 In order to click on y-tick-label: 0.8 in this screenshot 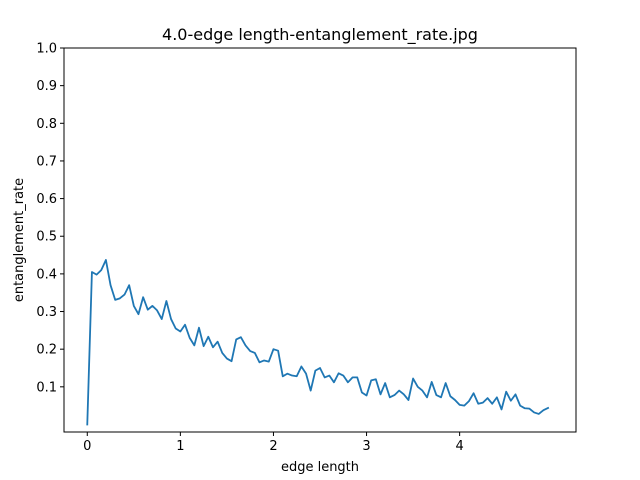, I will do `click(46, 124)`.